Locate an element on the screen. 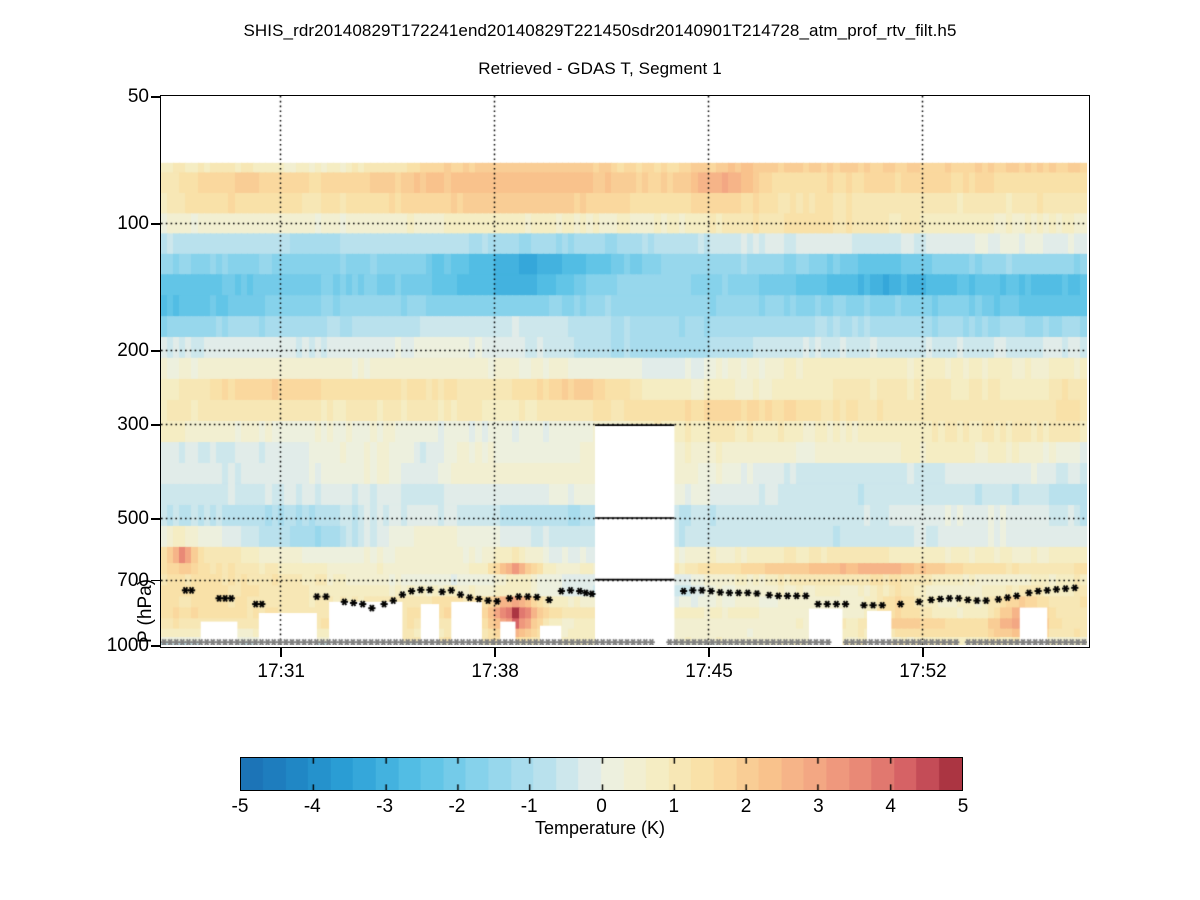 The height and width of the screenshot is (900, 1200). colorbar-tick--2: -2 is located at coordinates (457, 806).